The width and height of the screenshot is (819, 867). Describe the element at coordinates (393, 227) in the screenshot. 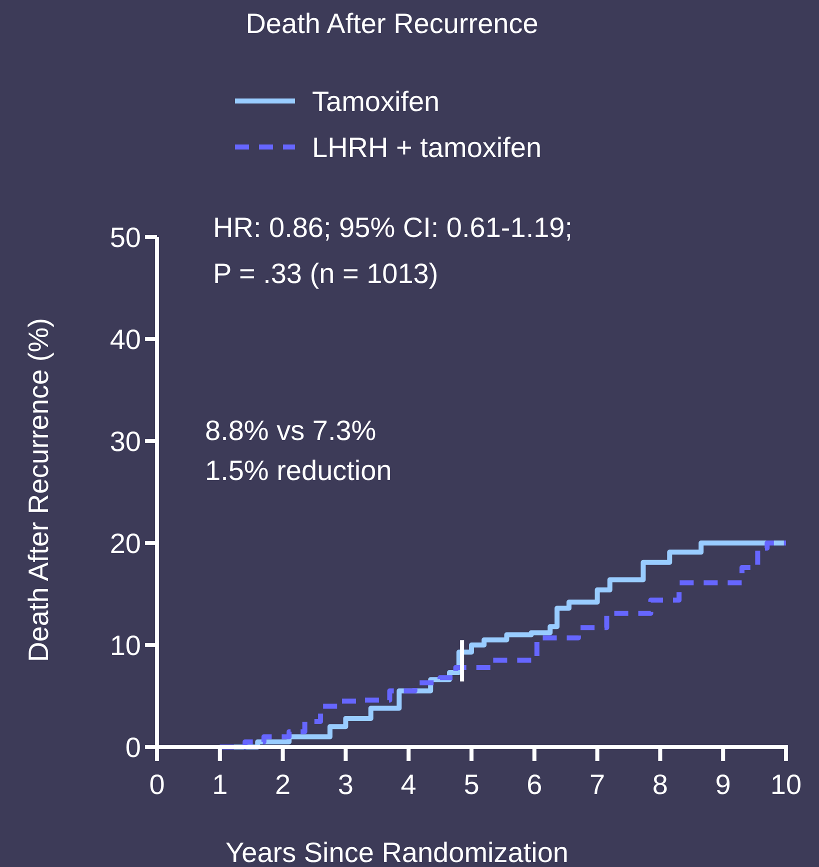

I see `annotation: HR: 0.86; 95% CI: 0.61-1.19;` at that location.